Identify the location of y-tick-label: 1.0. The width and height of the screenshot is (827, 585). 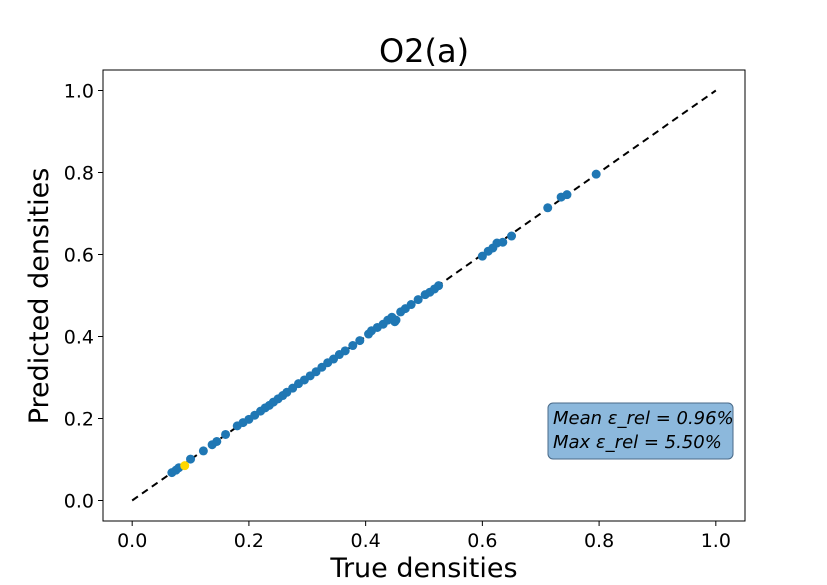
(79, 92).